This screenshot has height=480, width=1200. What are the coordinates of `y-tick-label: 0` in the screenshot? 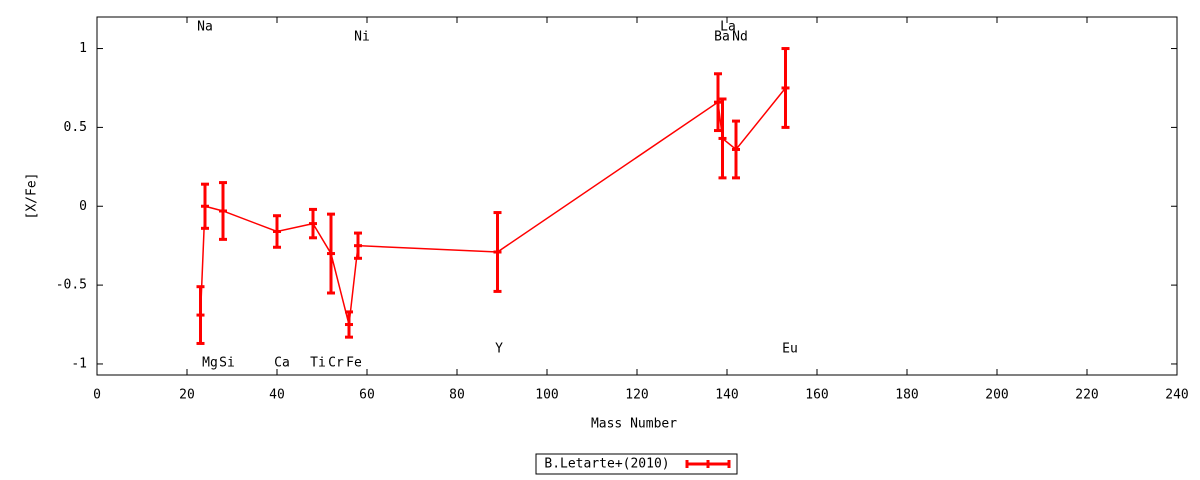 It's located at (83, 206).